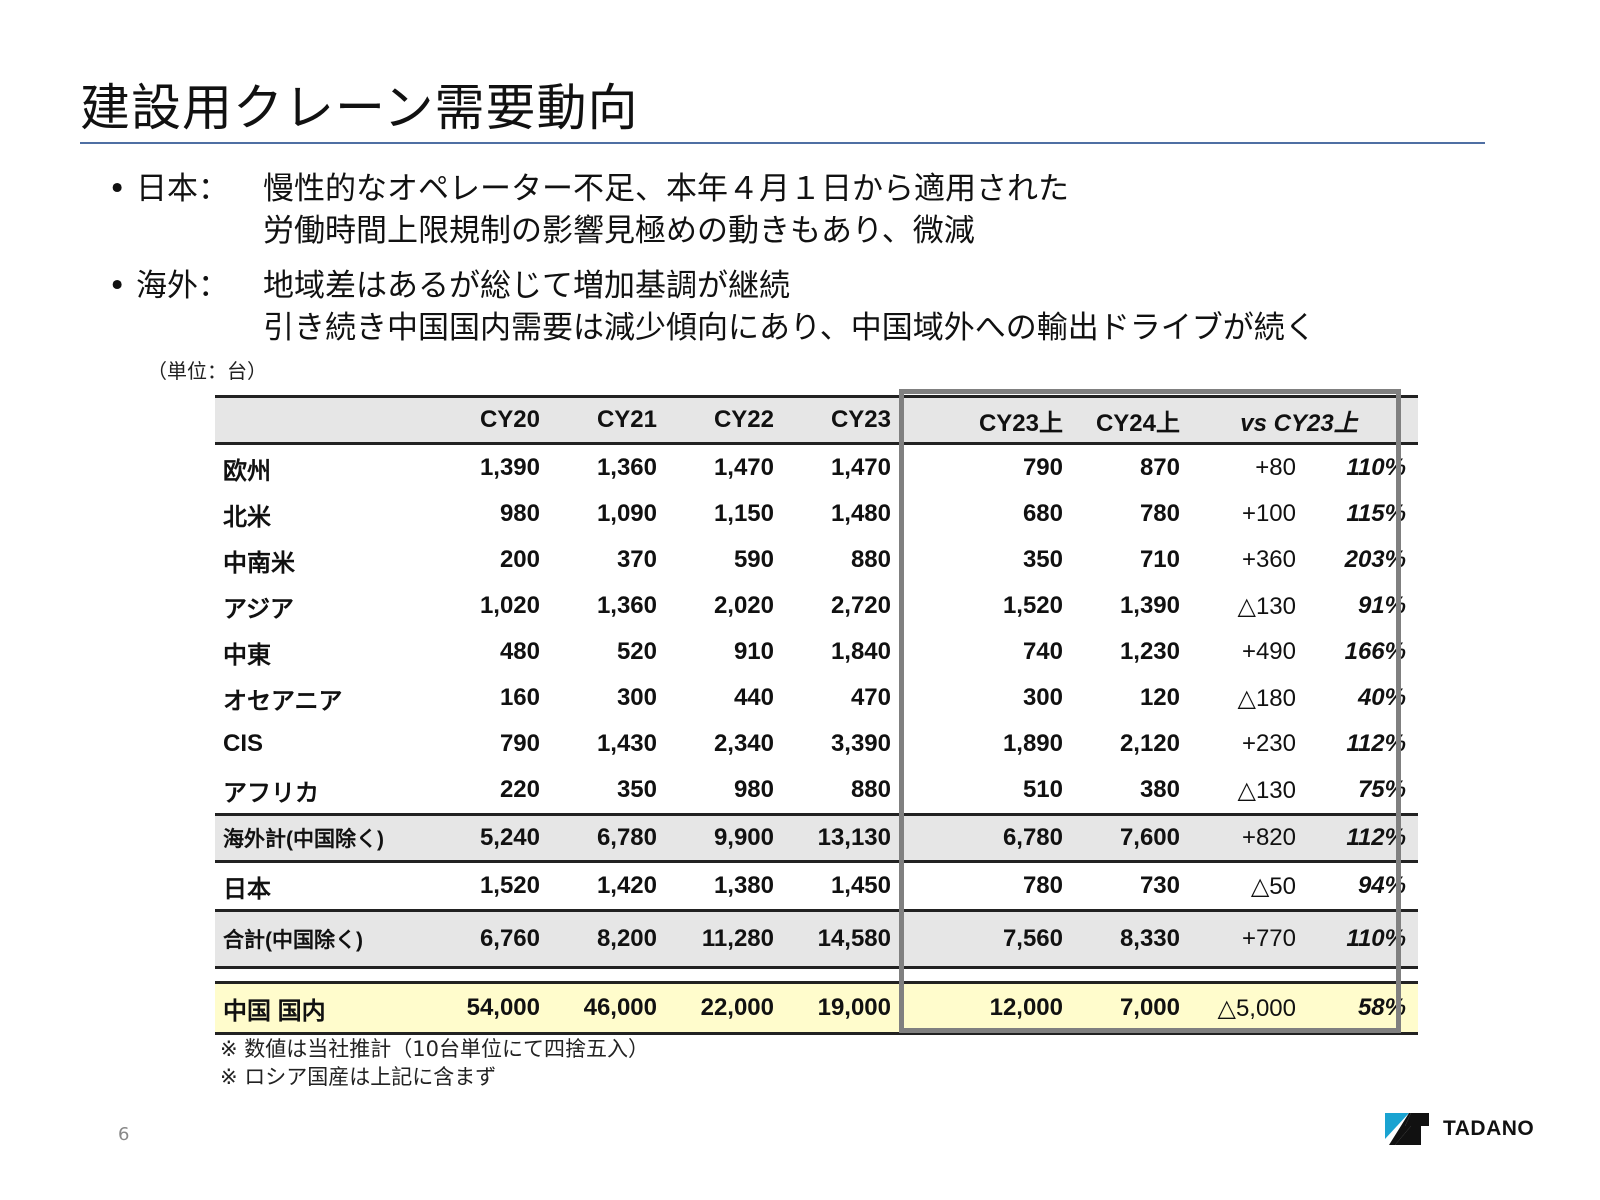 The height and width of the screenshot is (1200, 1600). Describe the element at coordinates (1489, 1128) in the screenshot. I see `tadano-wordmark: TADANO` at that location.